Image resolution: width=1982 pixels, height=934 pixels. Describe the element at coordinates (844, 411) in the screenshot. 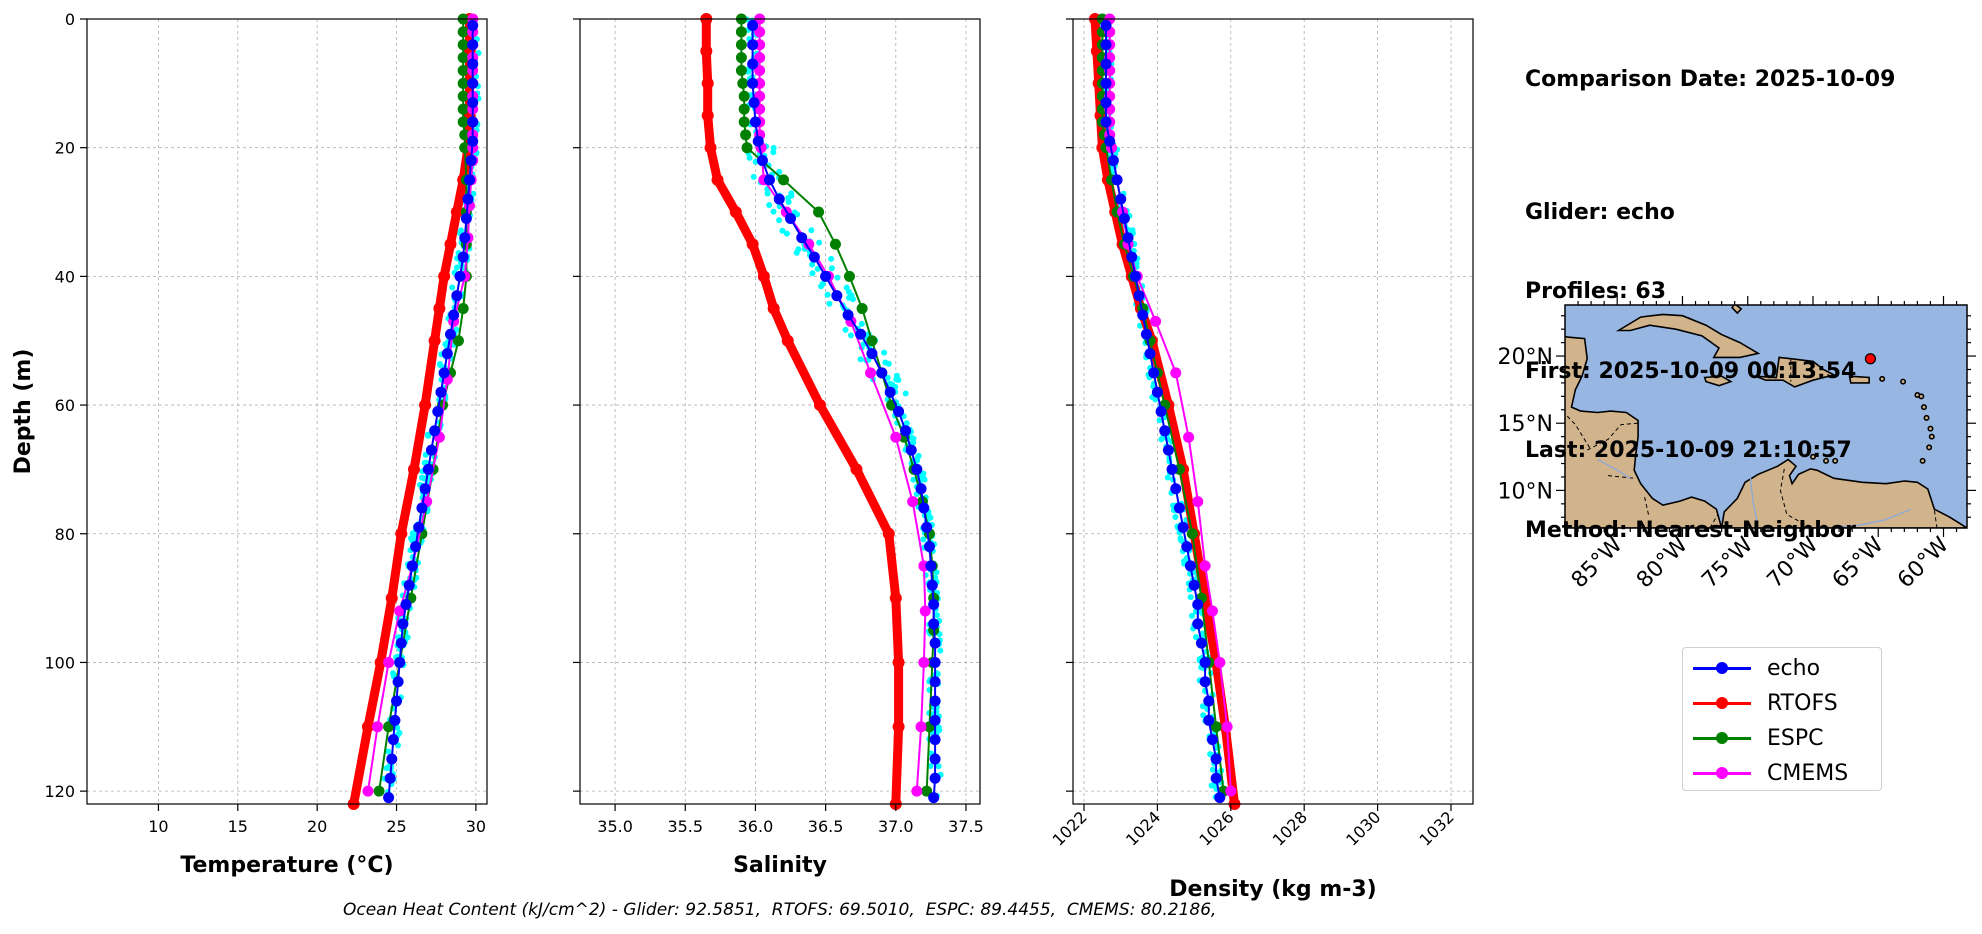

I see `series-line-echo` at that location.